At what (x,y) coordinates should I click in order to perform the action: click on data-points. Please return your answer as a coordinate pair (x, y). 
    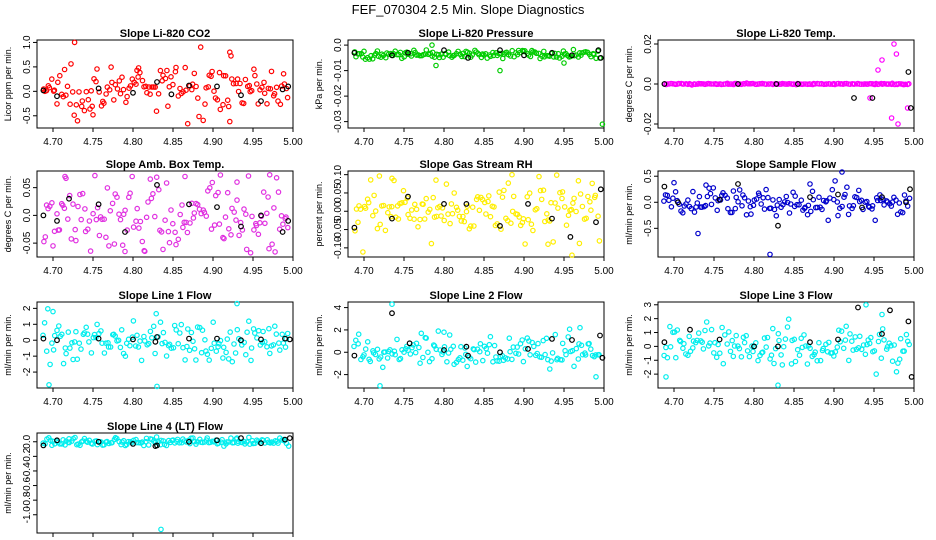
    Looking at the image, I should click on (478, 345).